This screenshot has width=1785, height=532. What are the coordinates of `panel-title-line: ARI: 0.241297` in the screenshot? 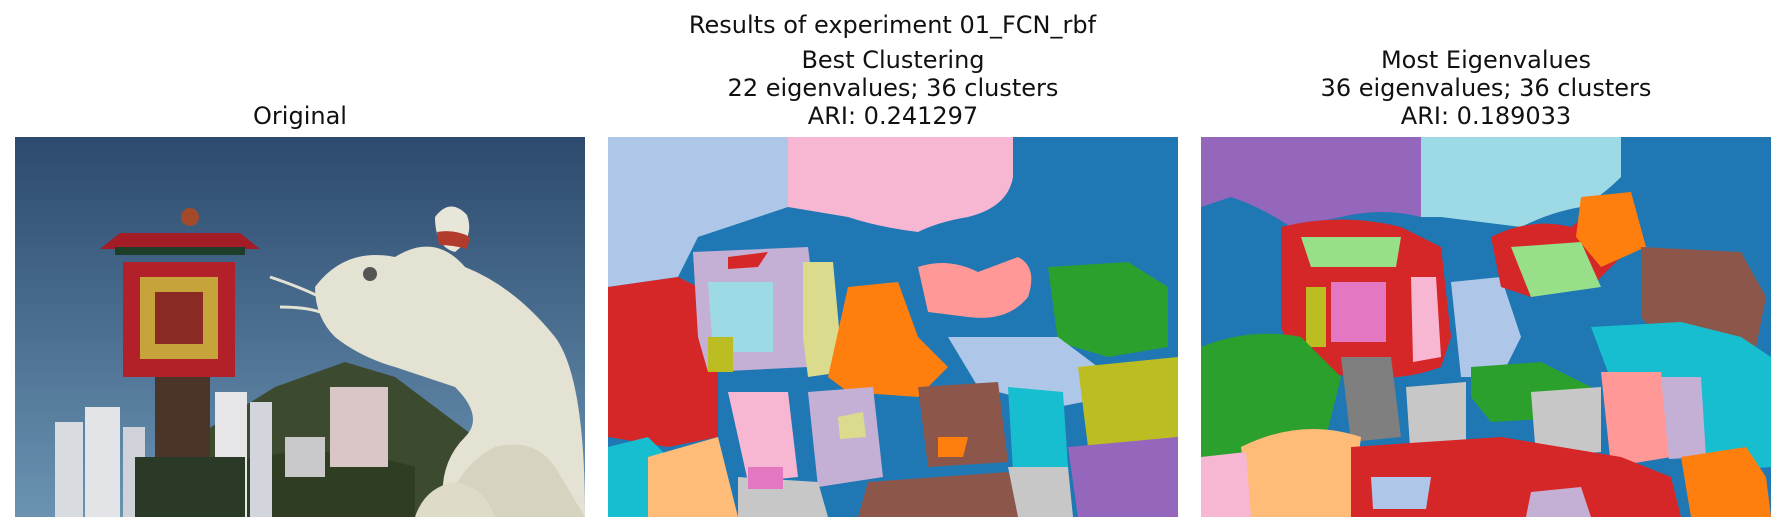 It's located at (893, 116).